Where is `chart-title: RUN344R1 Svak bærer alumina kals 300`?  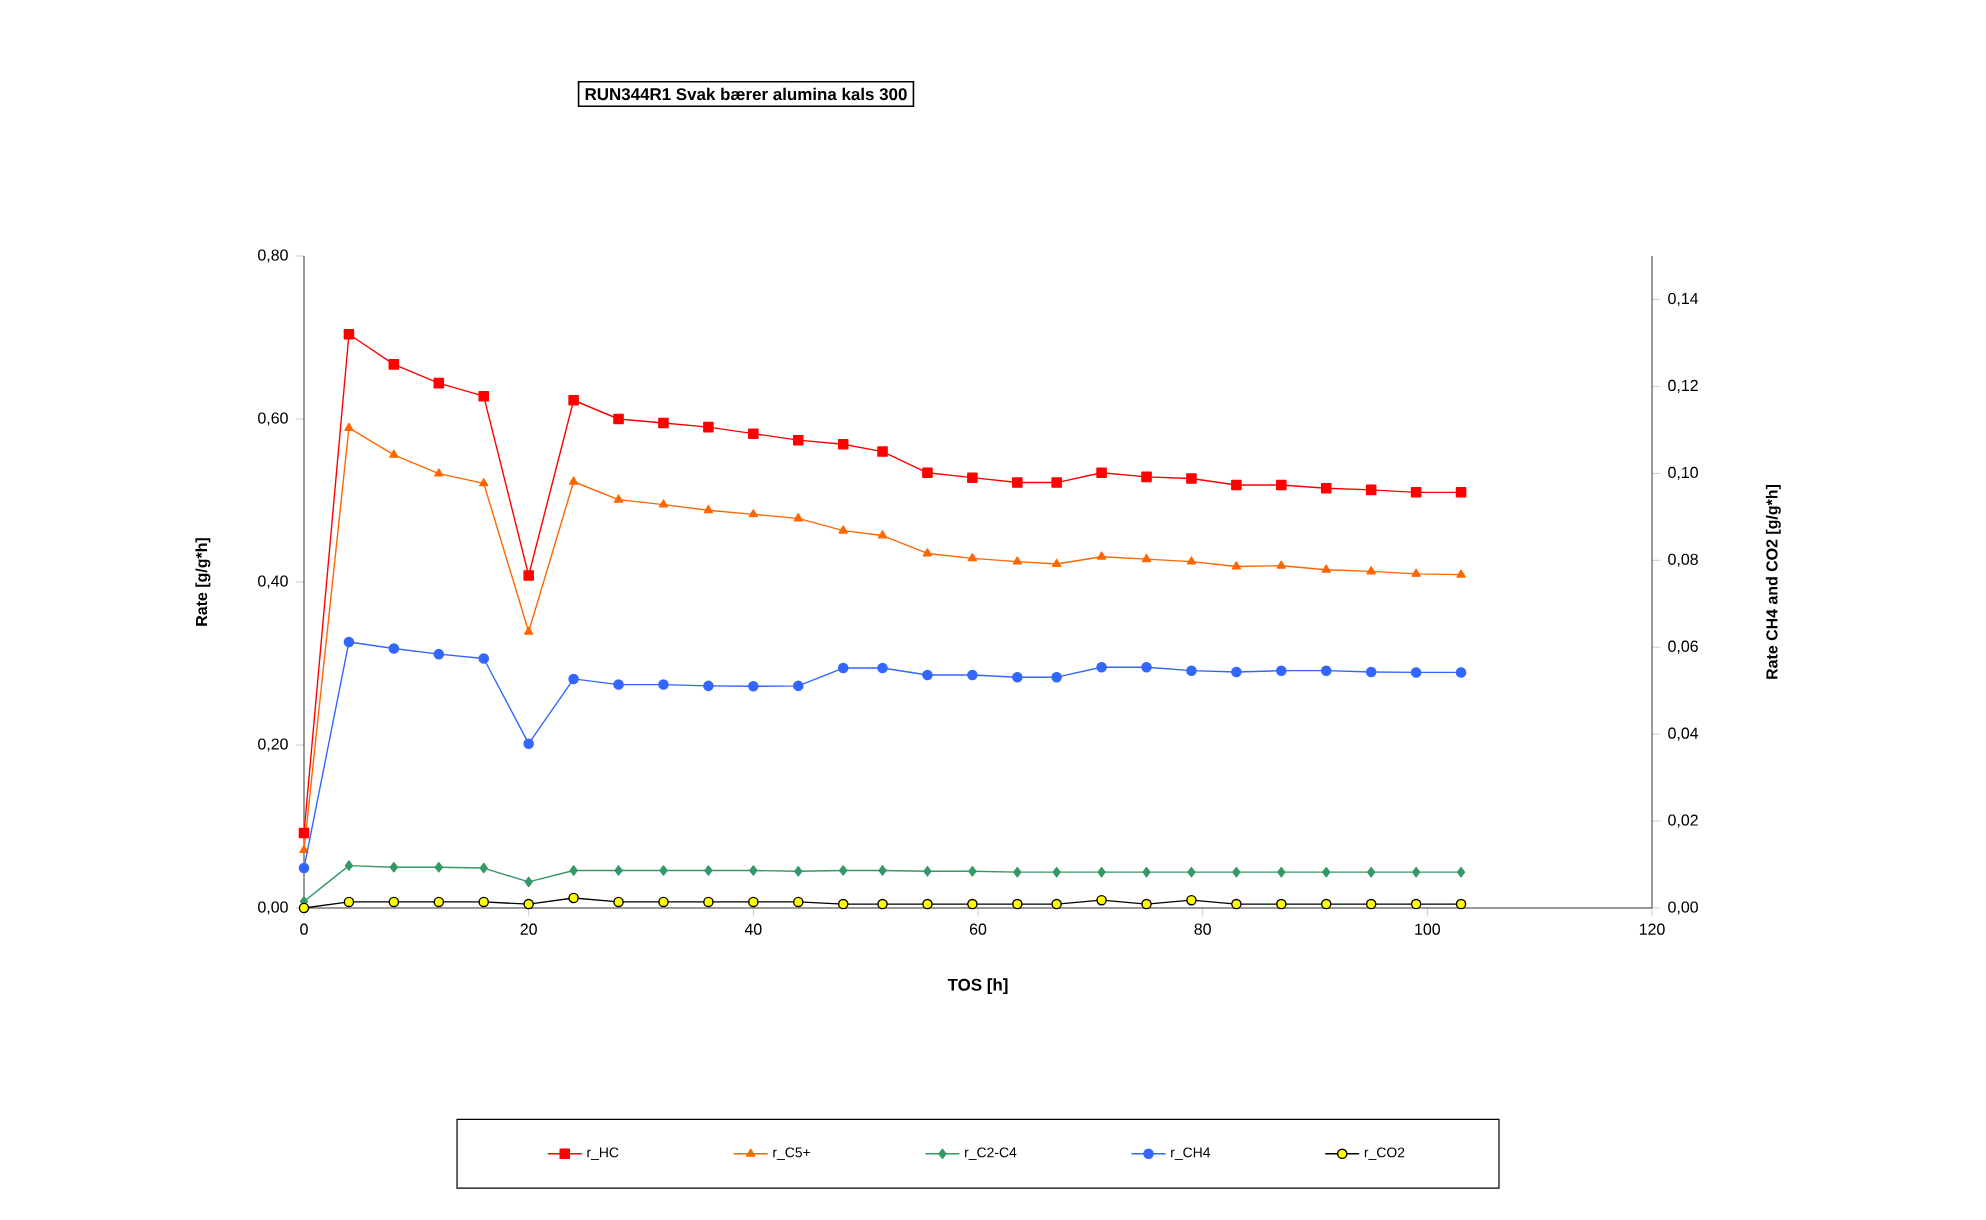
chart-title: RUN344R1 Svak bærer alumina kals 300 is located at coordinates (746, 94).